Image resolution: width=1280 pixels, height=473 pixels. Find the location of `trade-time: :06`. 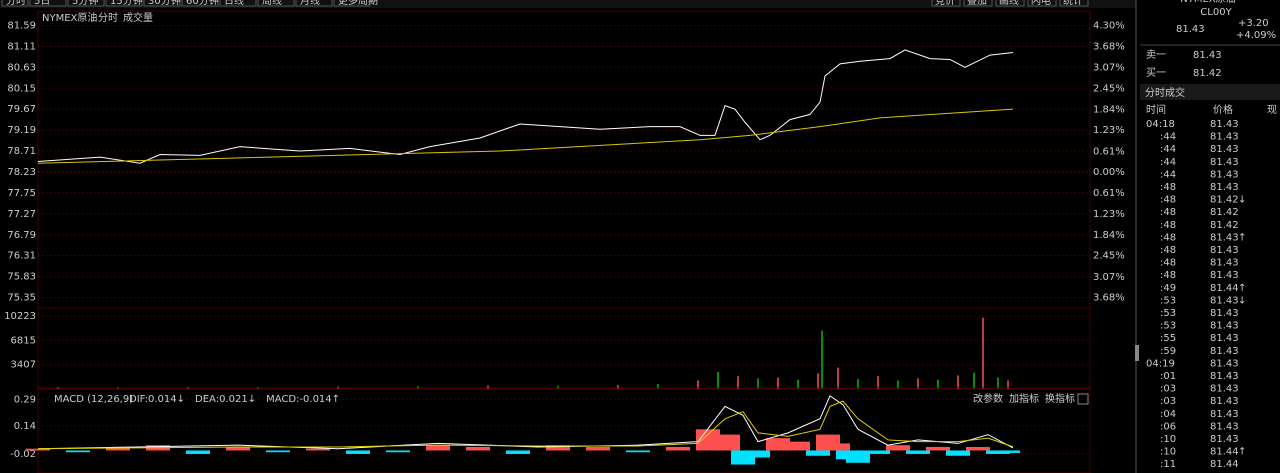

trade-time: :06 is located at coordinates (1168, 426).